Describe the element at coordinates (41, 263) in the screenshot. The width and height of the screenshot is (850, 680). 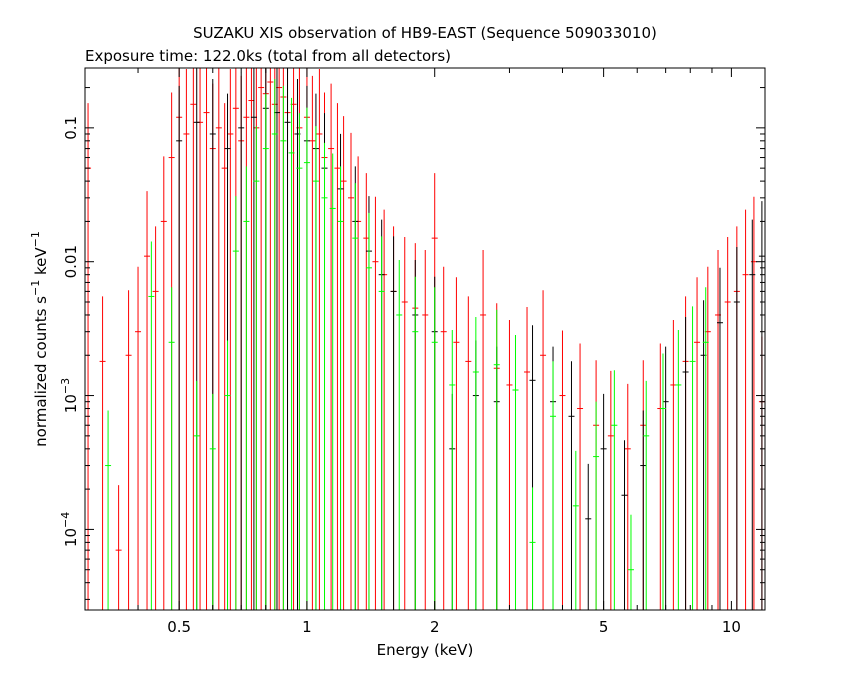
I see `y-axis-label-part-2: keV` at that location.